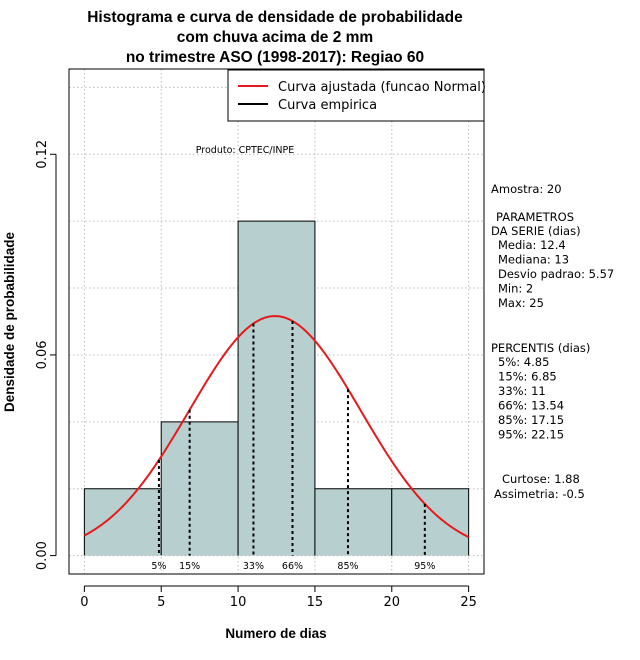 The width and height of the screenshot is (640, 660). What do you see at coordinates (531, 420) in the screenshot?
I see `stats-percentile-item: 85%: 17.15` at bounding box center [531, 420].